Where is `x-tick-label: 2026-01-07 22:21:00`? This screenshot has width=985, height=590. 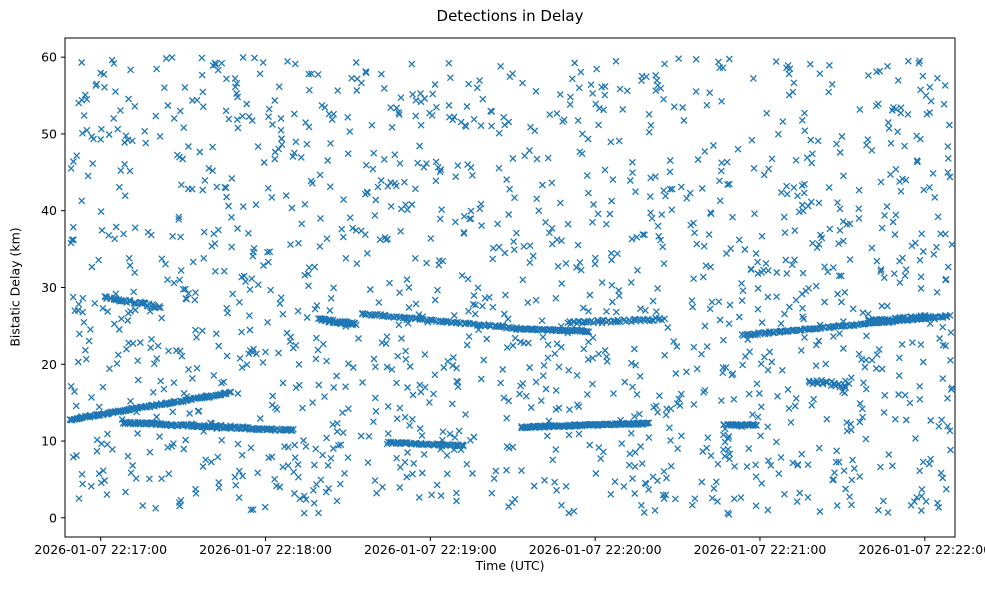
x-tick-label: 2026-01-07 22:21:00 is located at coordinates (760, 549).